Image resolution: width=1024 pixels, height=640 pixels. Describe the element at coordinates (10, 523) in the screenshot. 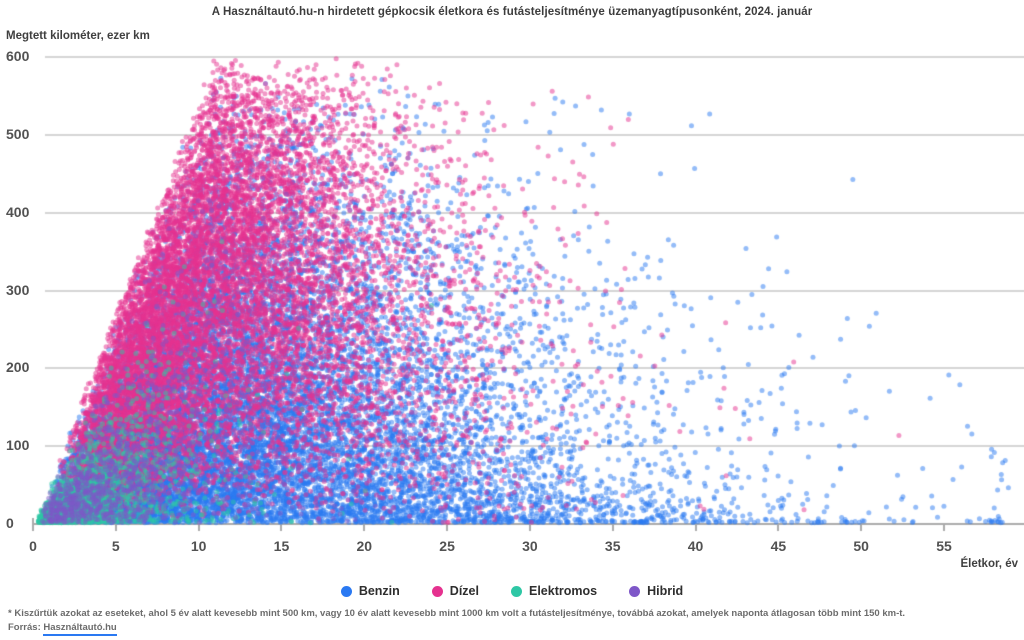

I see `y-tick-label: 0` at that location.